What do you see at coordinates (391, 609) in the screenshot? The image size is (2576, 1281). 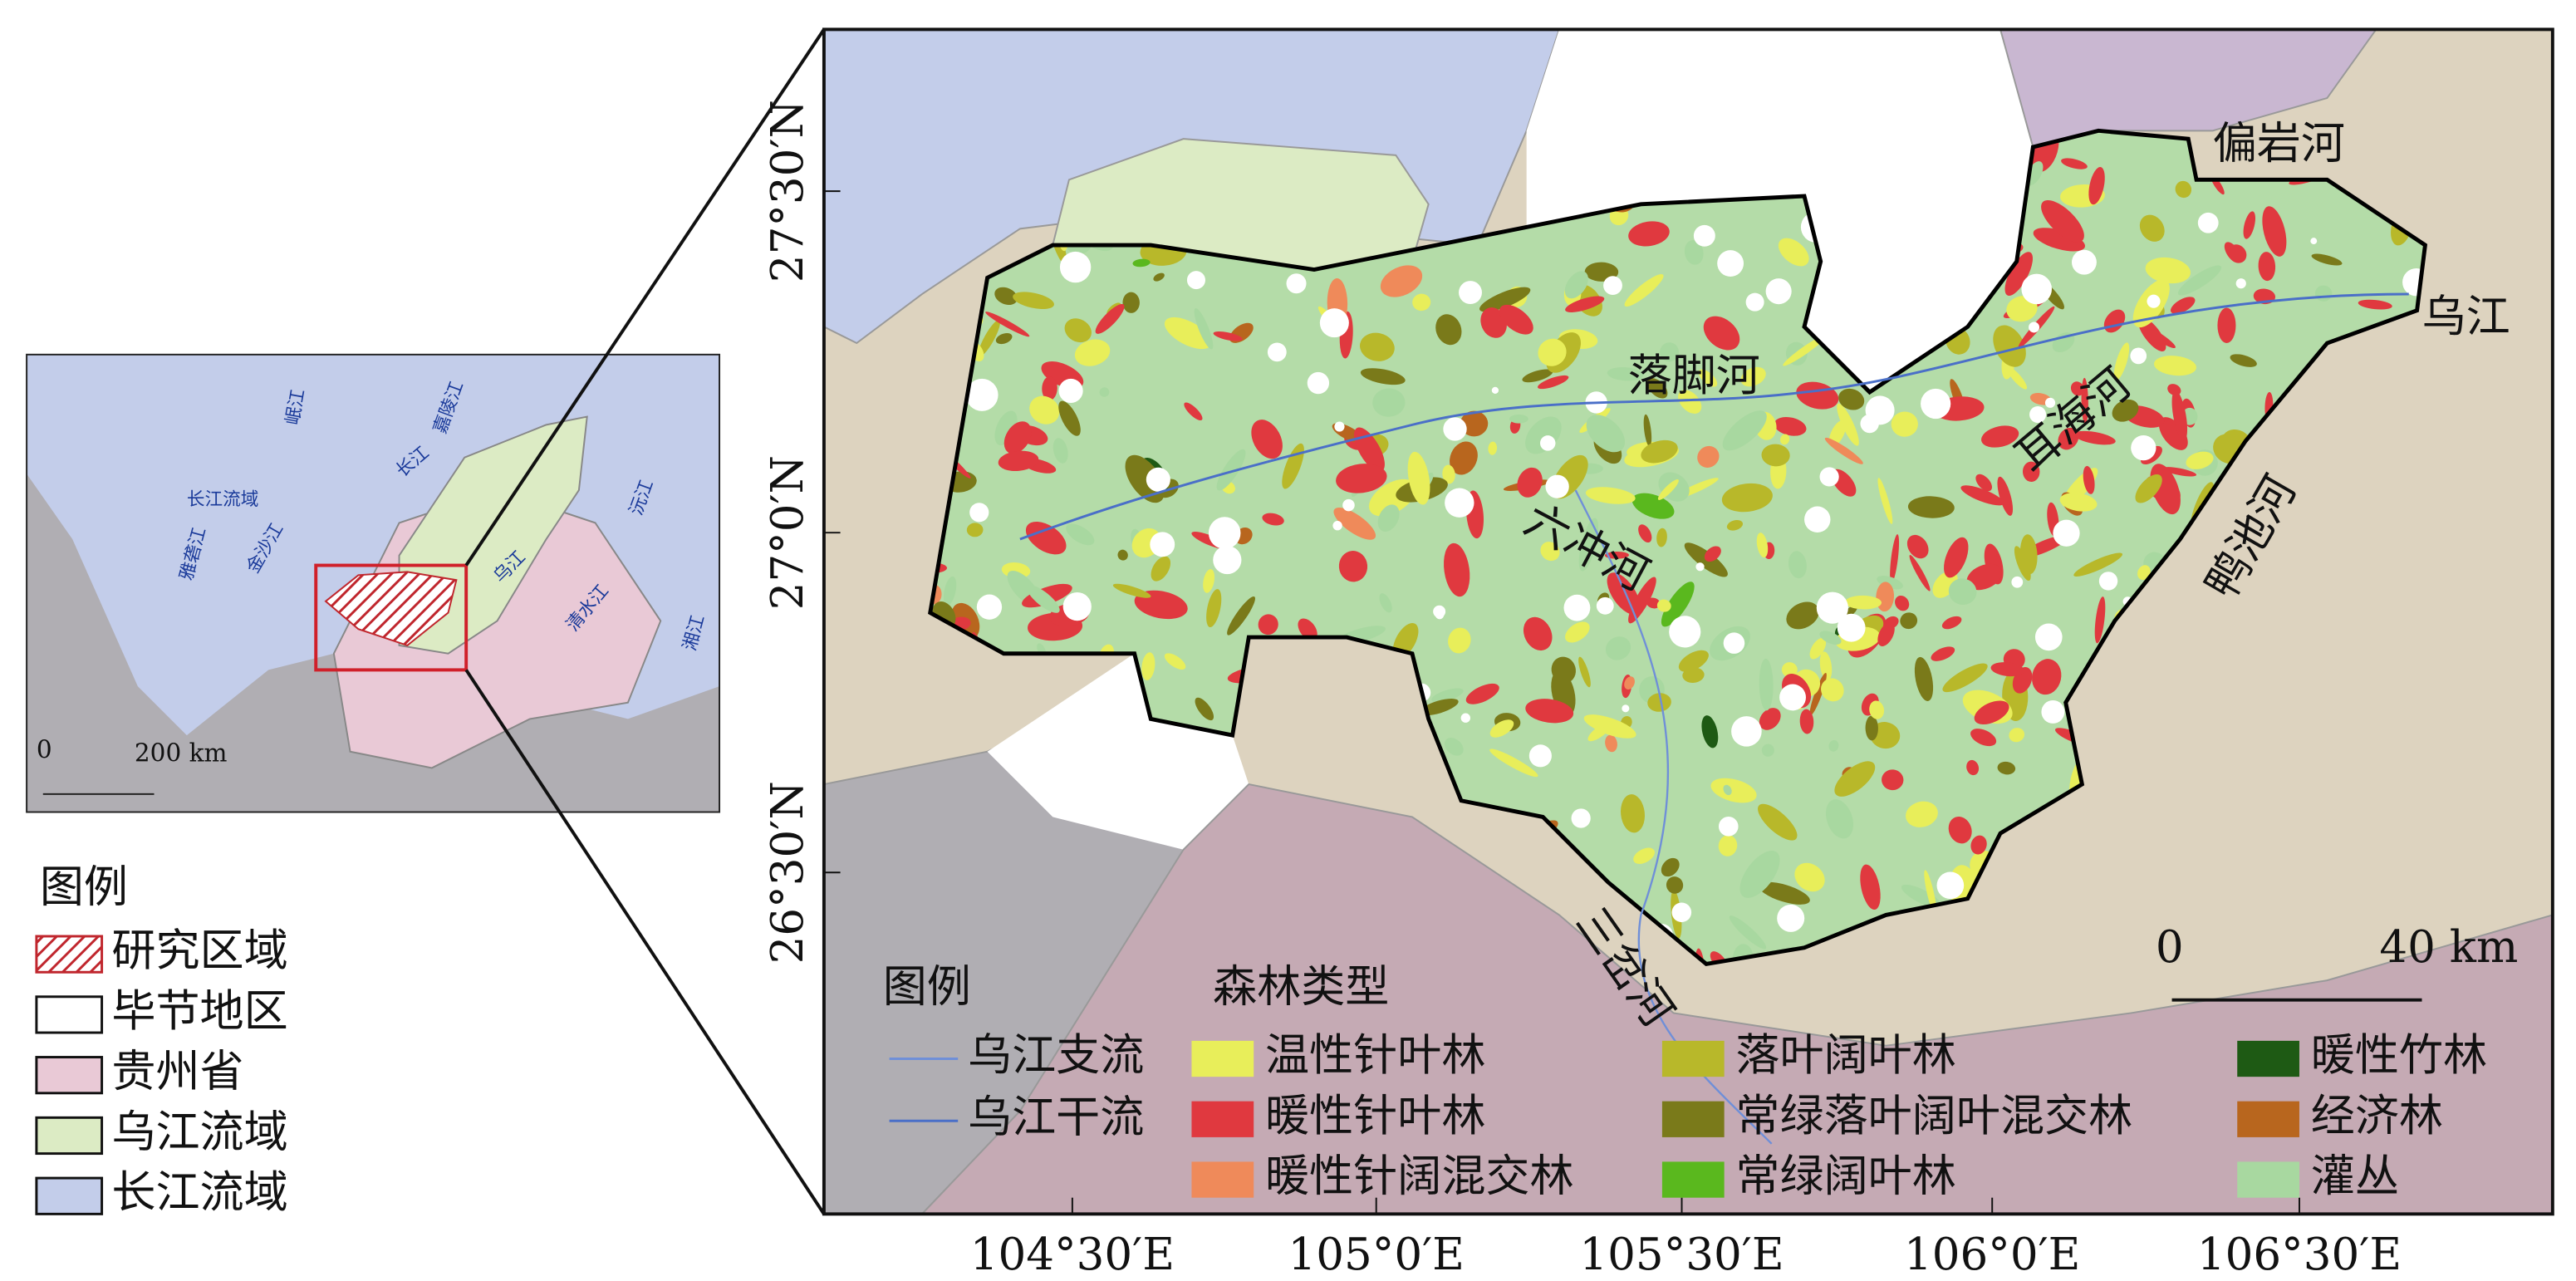 I see `study-area` at bounding box center [391, 609].